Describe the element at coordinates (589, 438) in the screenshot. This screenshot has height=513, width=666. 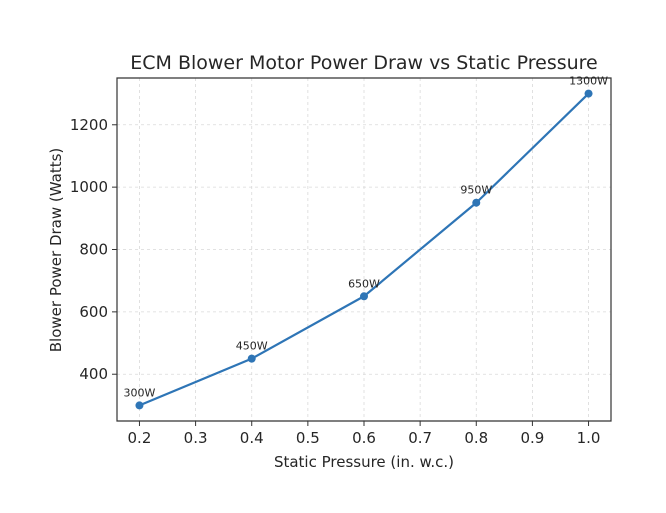
I see `x-tick-label: 1.0` at that location.